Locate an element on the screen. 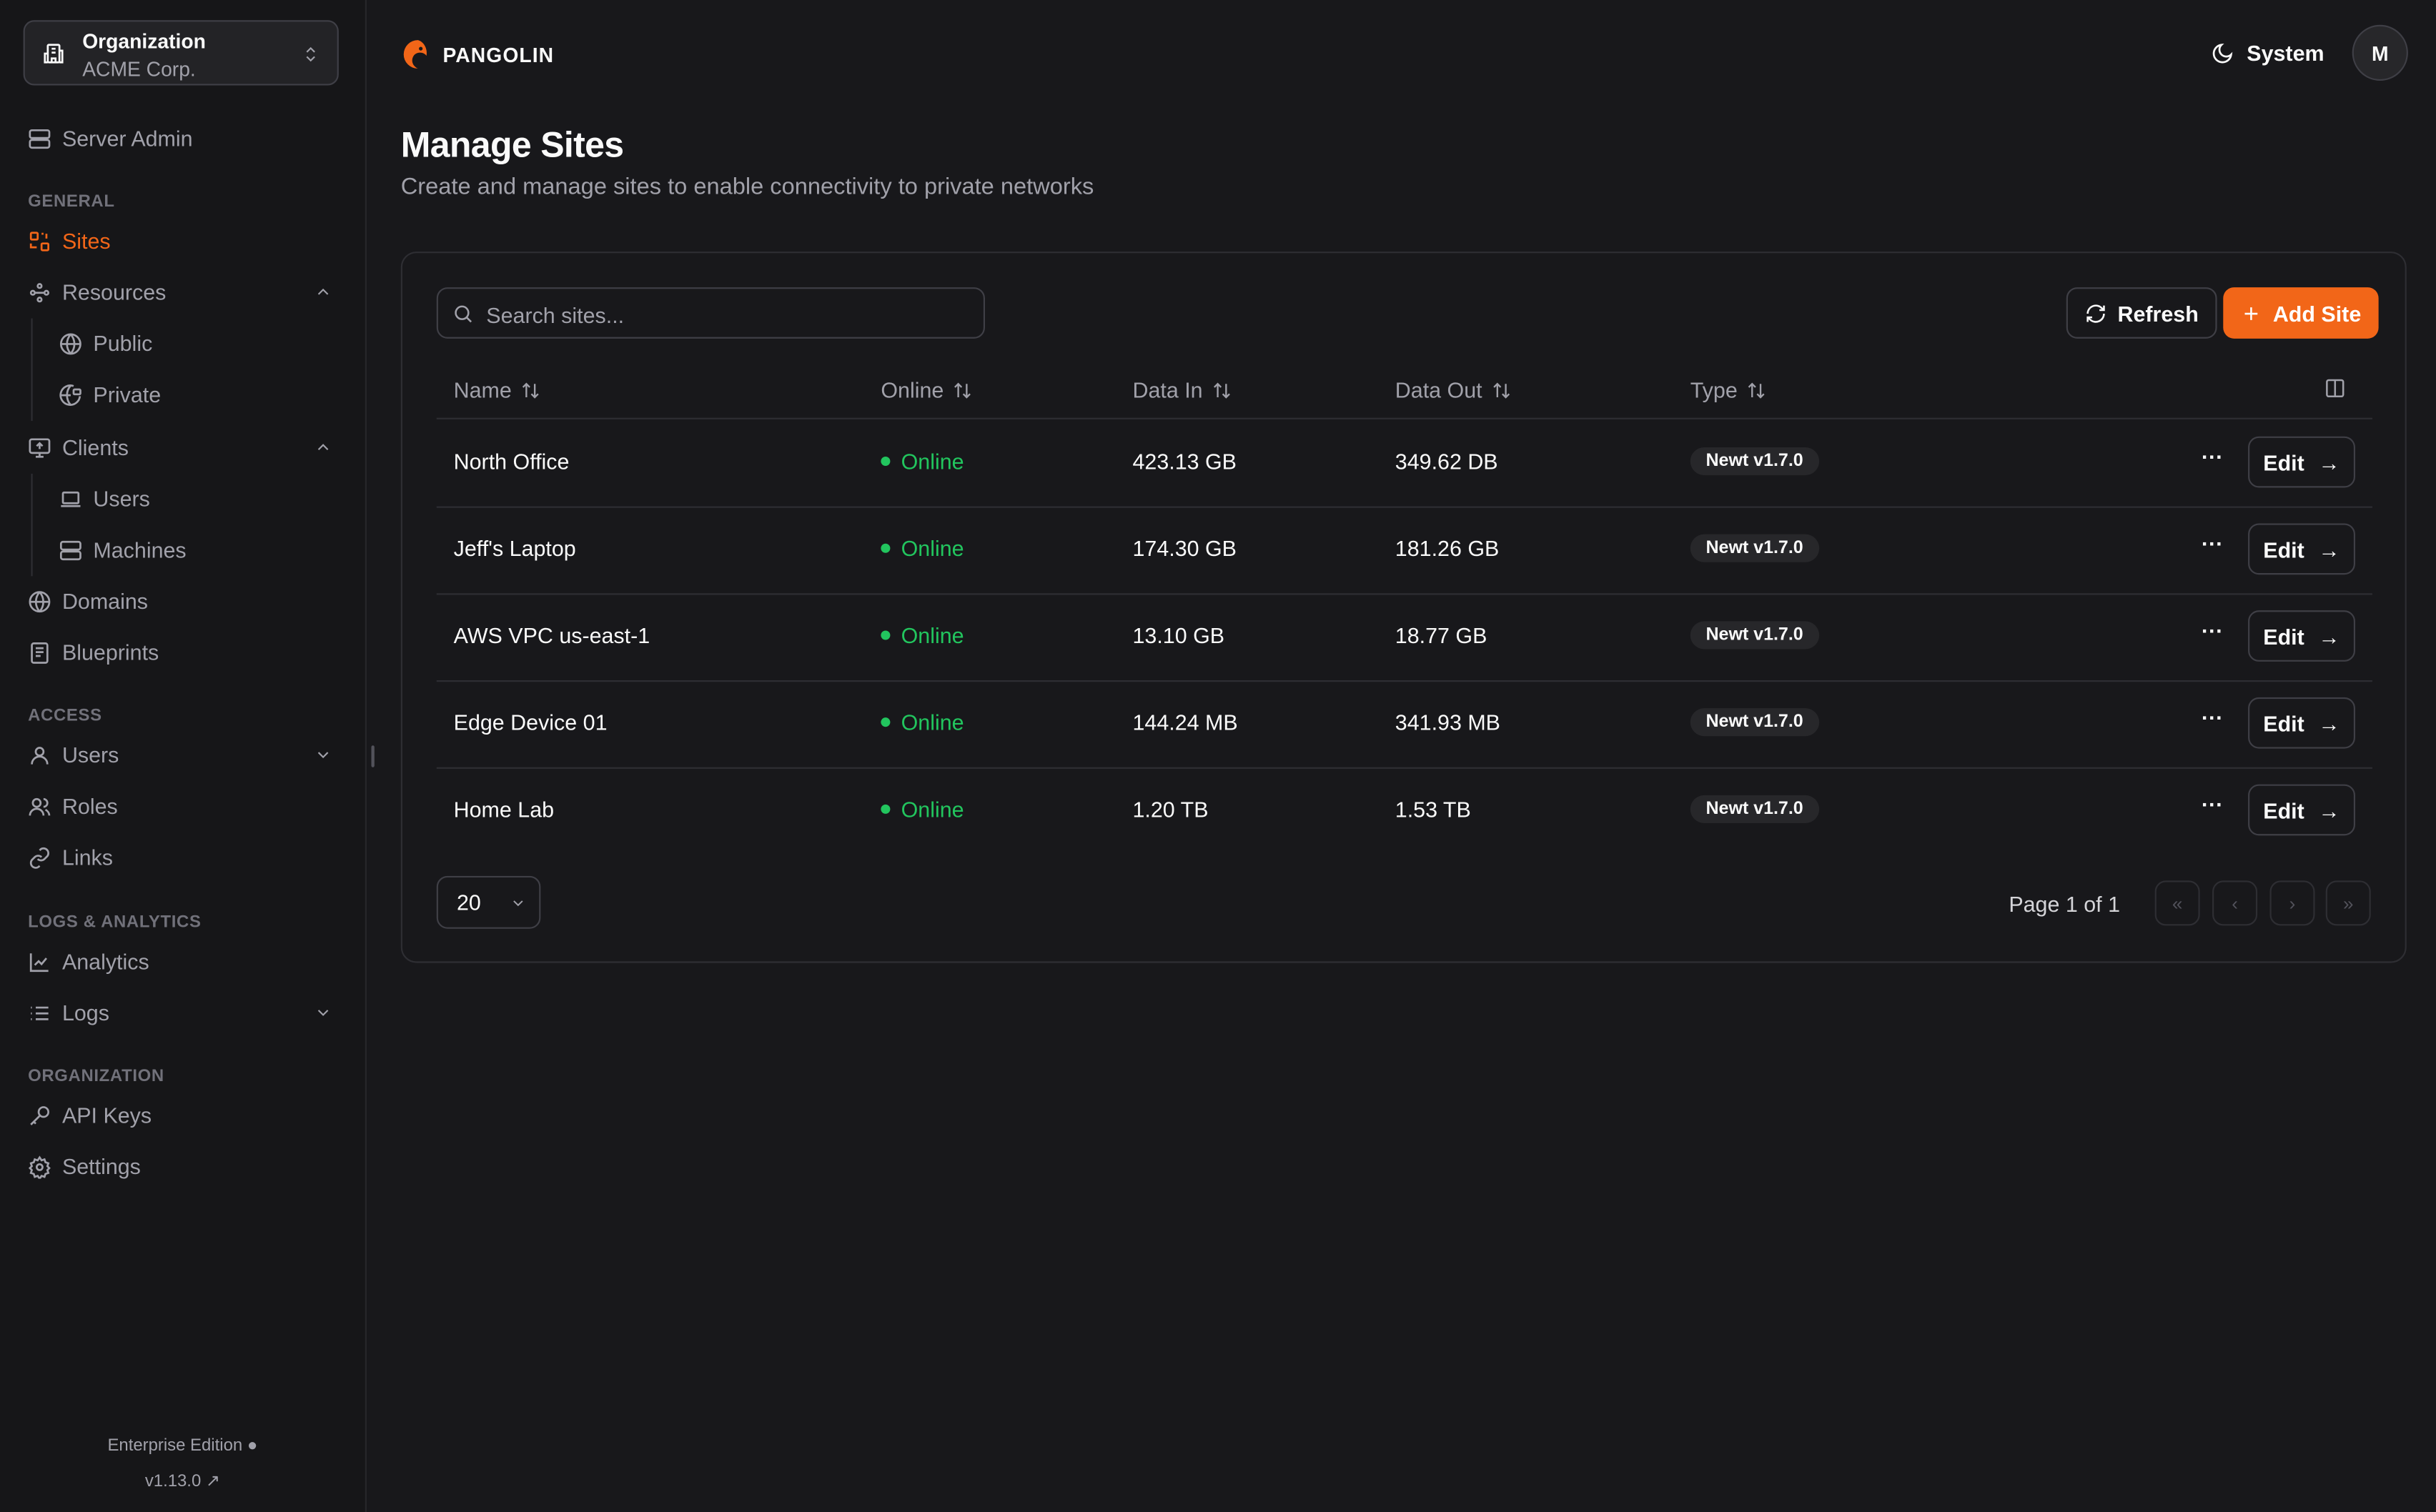 The height and width of the screenshot is (1512, 2436). column-header: Online is located at coordinates (927, 389).